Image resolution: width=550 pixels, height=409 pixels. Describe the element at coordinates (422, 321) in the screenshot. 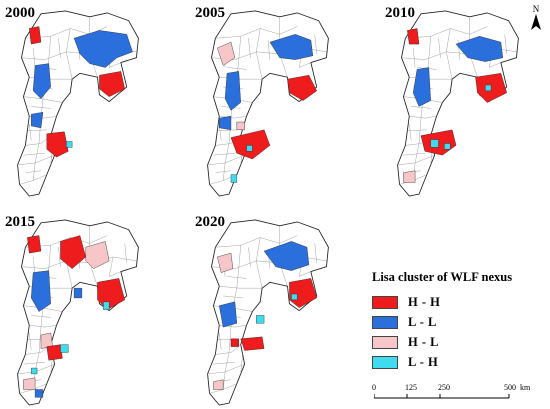

I see `legend-label: L - L` at that location.